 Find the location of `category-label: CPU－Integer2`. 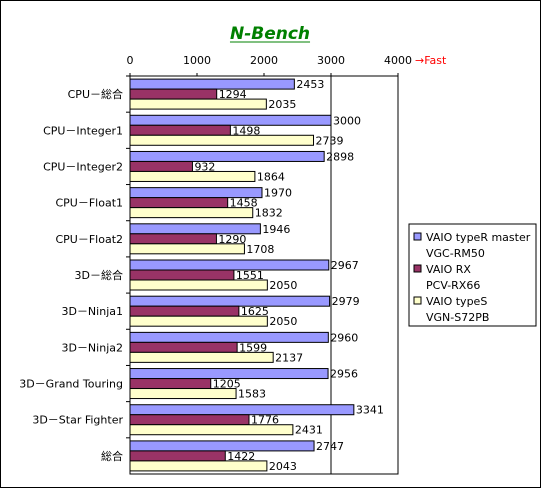

category-label: CPU－Integer2 is located at coordinates (83, 166).